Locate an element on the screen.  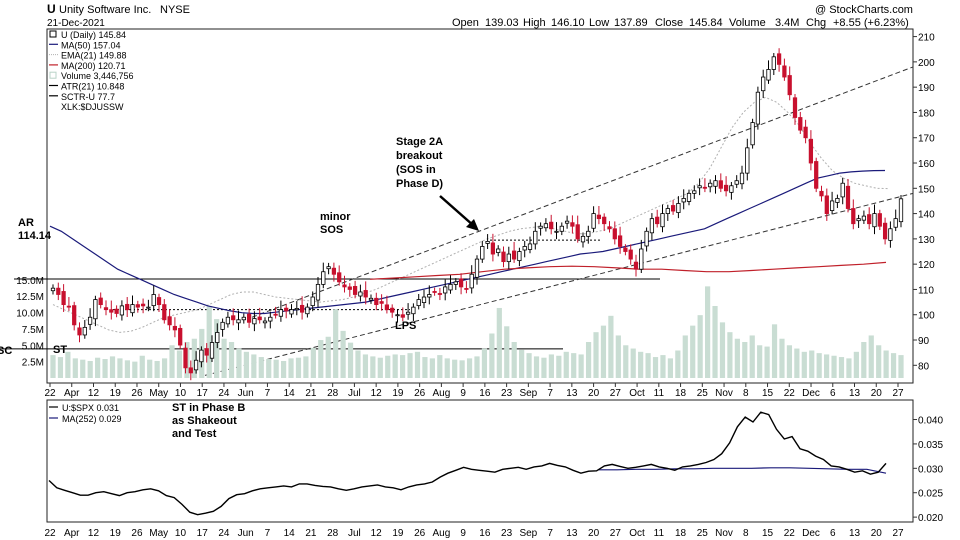
x-tick-label: 17 is located at coordinates (203, 393).